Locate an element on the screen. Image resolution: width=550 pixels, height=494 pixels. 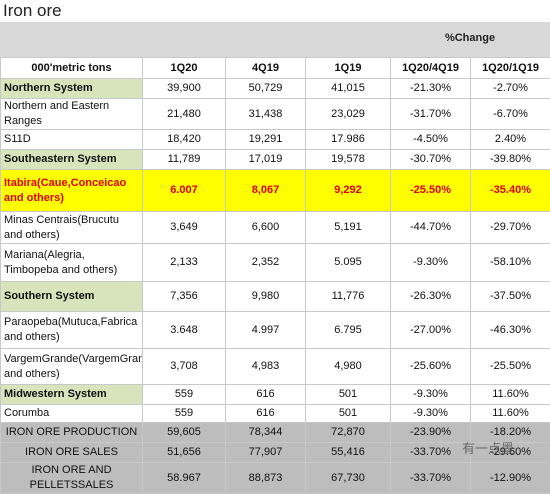
cell: 17,019 is located at coordinates (266, 160).